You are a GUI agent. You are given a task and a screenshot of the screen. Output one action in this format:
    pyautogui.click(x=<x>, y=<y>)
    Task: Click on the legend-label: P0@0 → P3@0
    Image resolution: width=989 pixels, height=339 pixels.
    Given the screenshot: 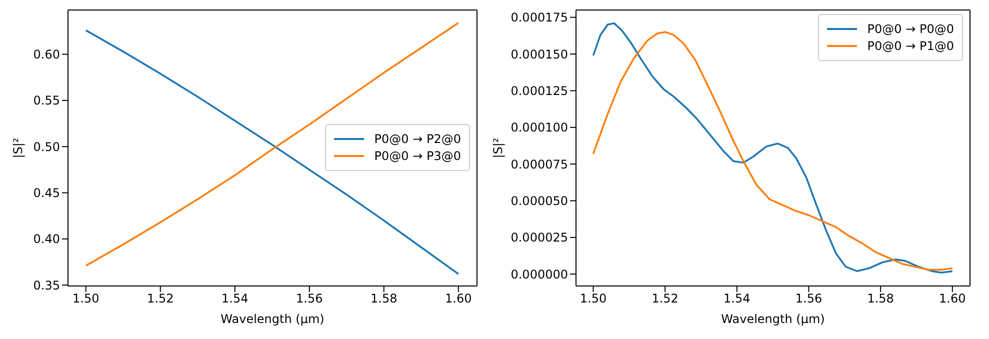 What is the action you would take?
    pyautogui.click(x=417, y=156)
    